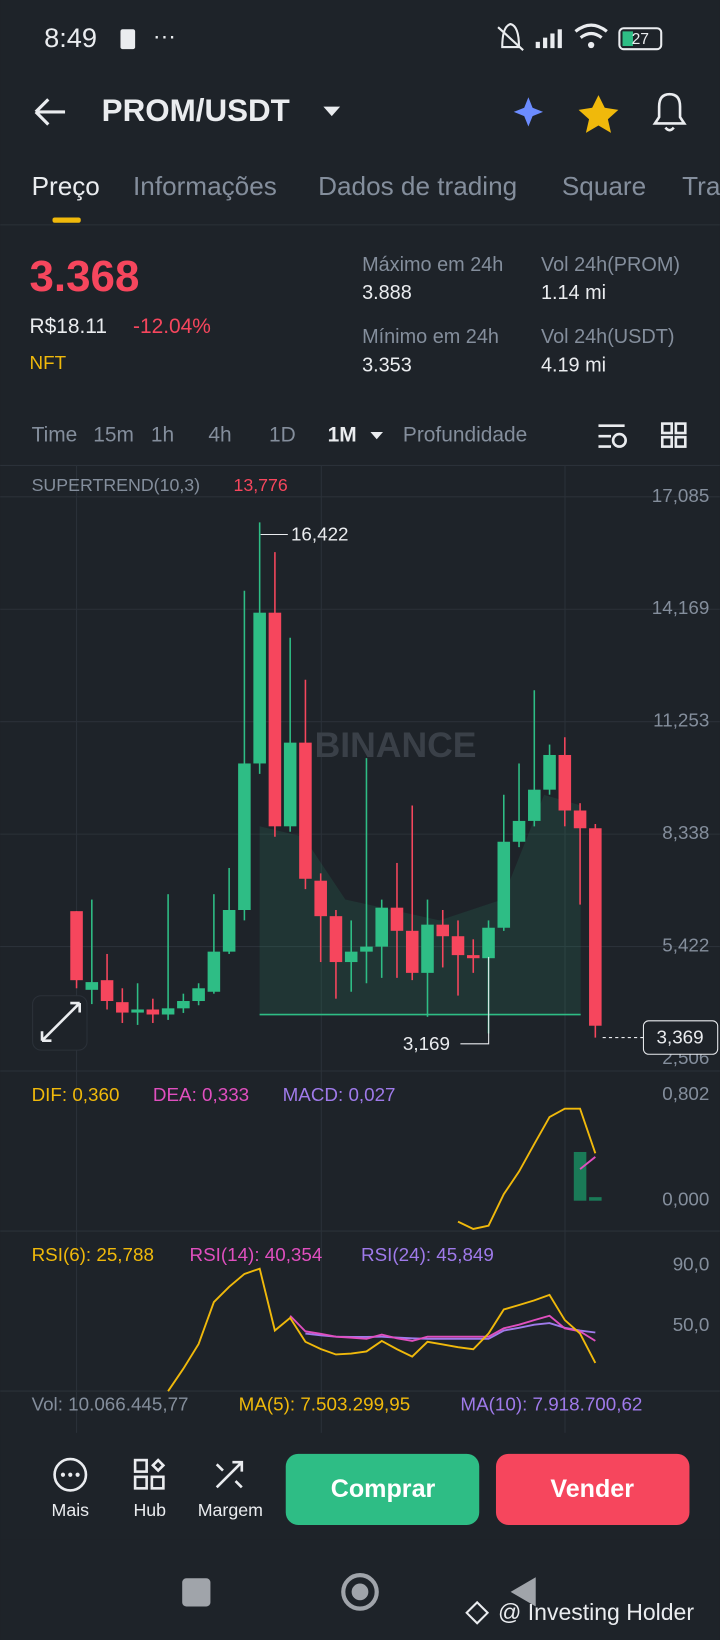 The image size is (720, 1640). I want to click on alert-button, so click(669, 112).